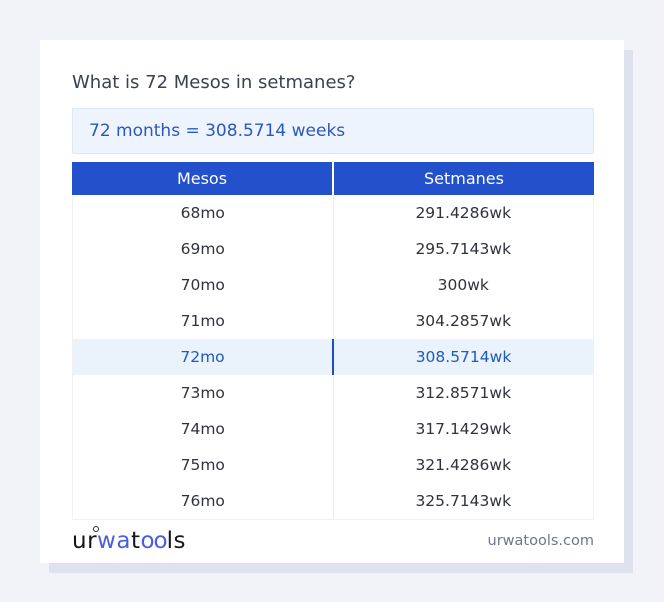 The width and height of the screenshot is (664, 602). What do you see at coordinates (463, 465) in the screenshot?
I see `cell-setmanes: 321.4286wk` at bounding box center [463, 465].